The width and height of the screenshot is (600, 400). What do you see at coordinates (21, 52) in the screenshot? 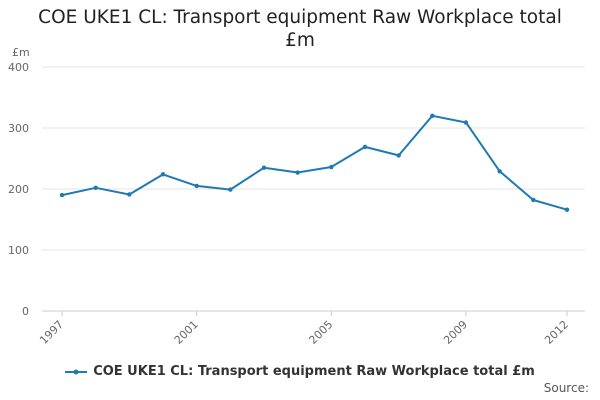
I see `y-axis-label: £m` at bounding box center [21, 52].